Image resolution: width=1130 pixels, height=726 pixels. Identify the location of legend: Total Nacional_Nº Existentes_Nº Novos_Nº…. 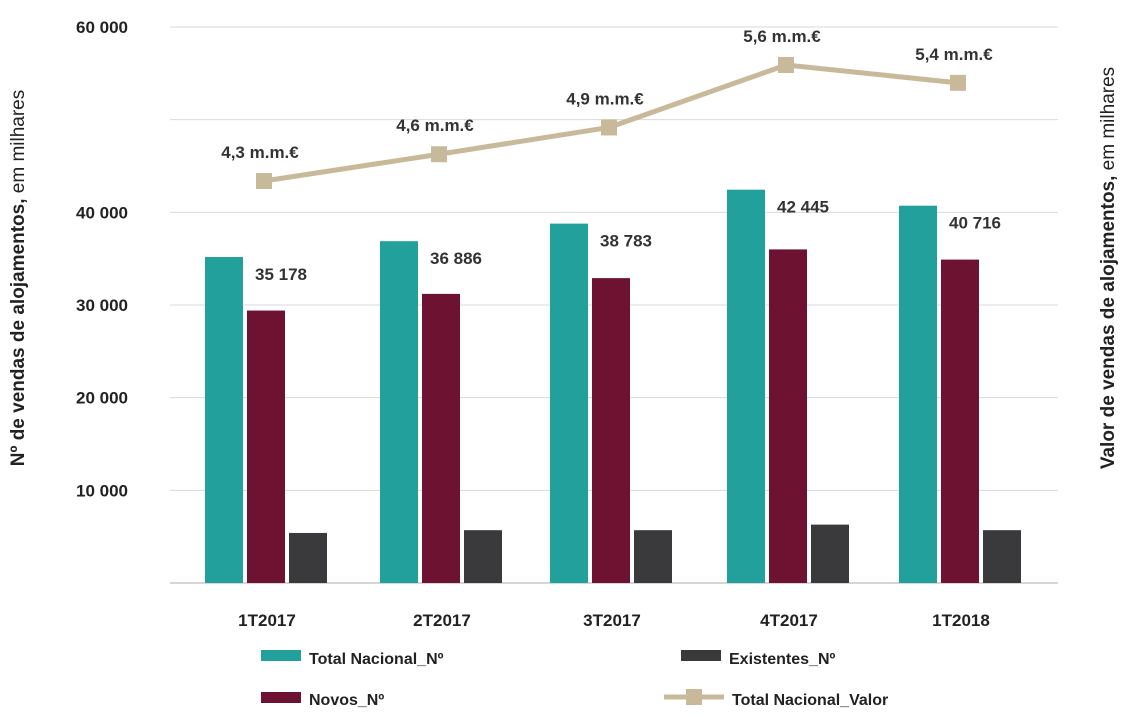
(574, 679).